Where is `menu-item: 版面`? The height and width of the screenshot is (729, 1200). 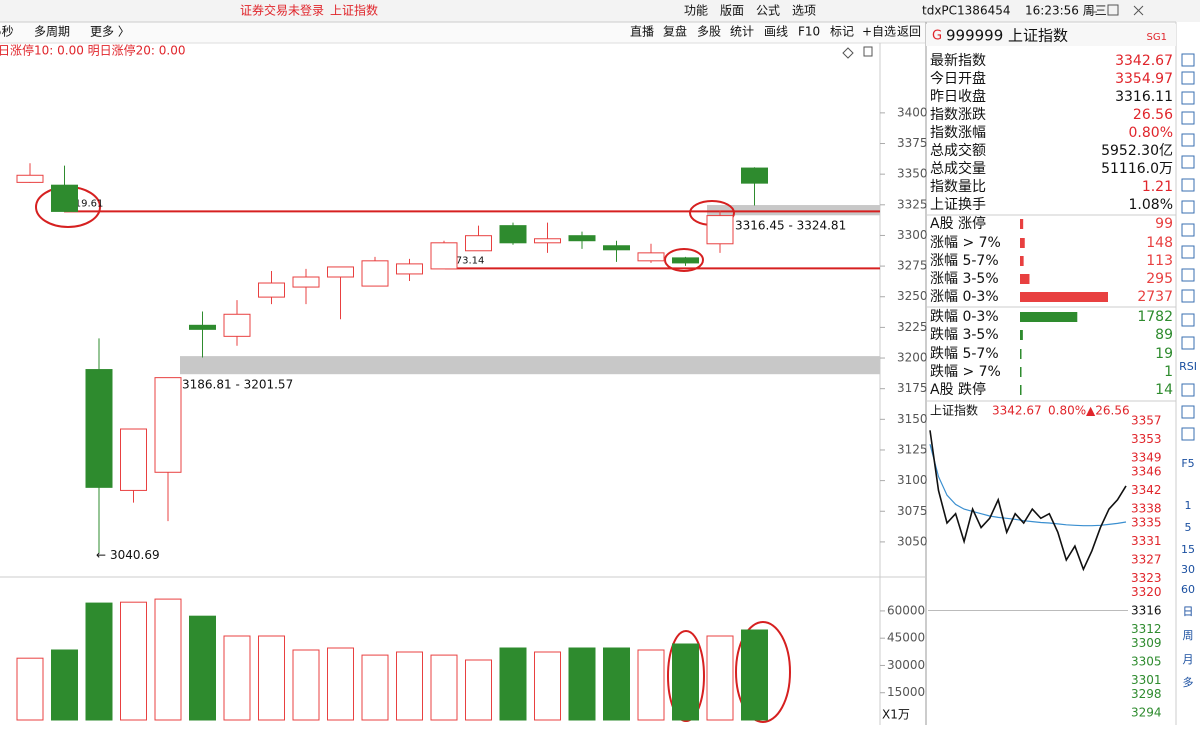 menu-item: 版面 is located at coordinates (732, 11).